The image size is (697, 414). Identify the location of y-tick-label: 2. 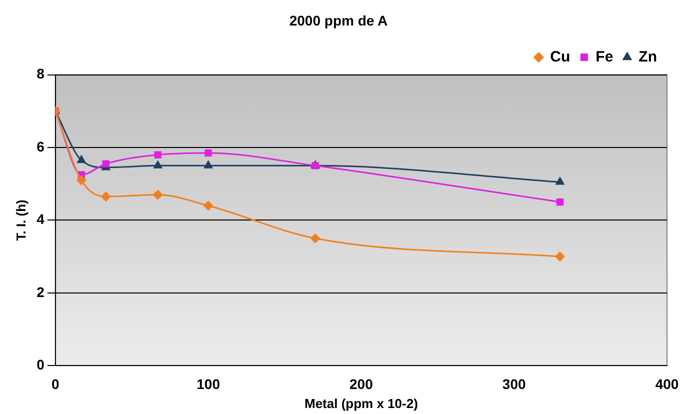
(40, 292).